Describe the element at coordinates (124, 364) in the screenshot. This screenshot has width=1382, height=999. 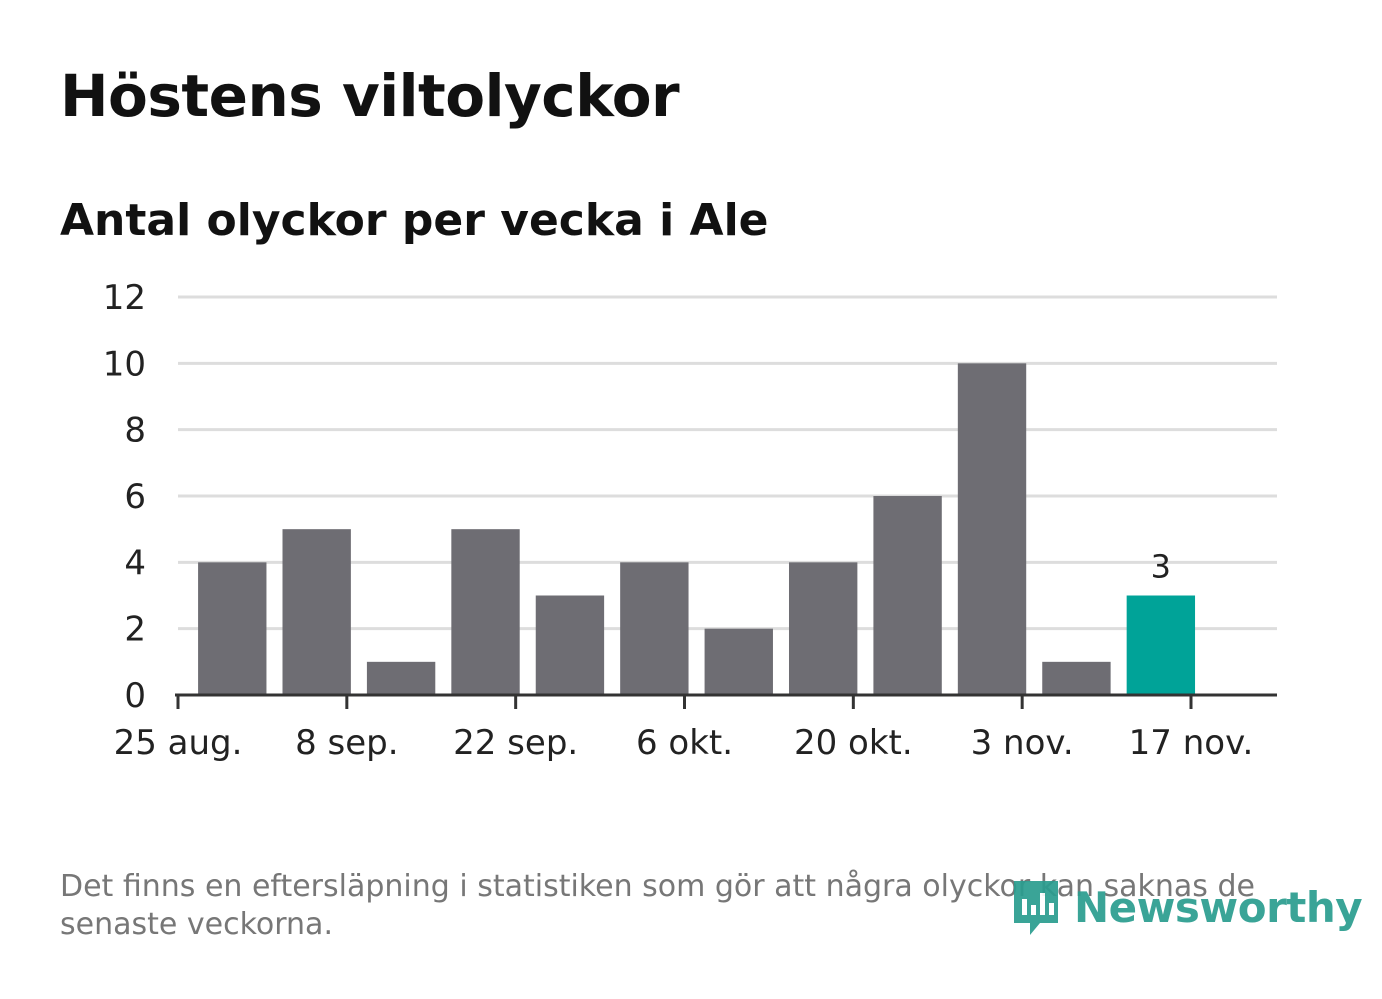
I see `y-tick-label: 10` at that location.